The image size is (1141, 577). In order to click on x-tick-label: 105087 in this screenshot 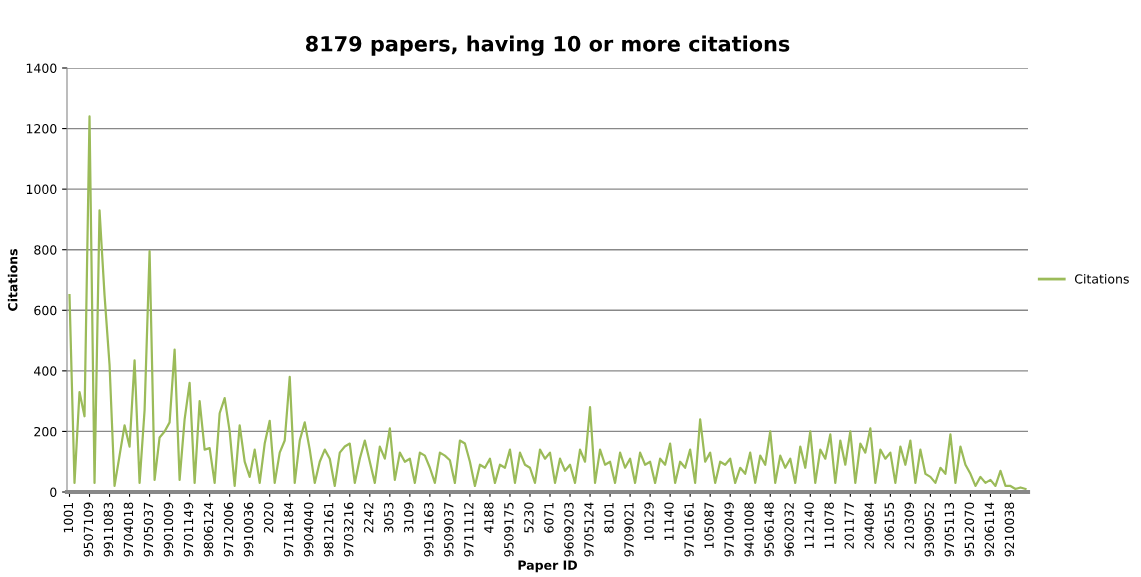, I will do `click(709, 525)`.